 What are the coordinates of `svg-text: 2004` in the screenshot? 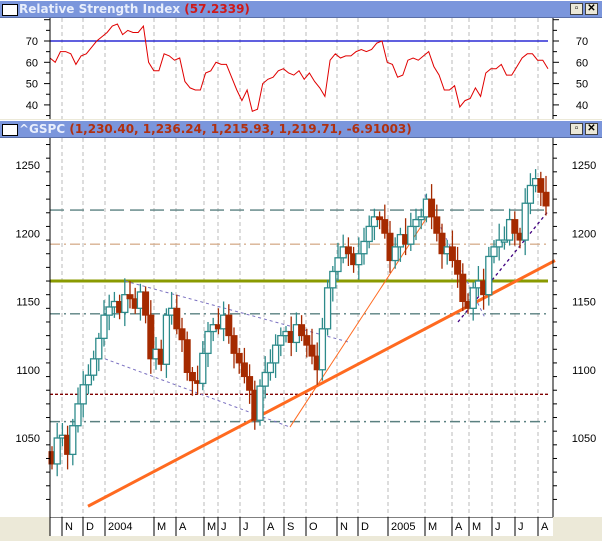 It's located at (120, 527).